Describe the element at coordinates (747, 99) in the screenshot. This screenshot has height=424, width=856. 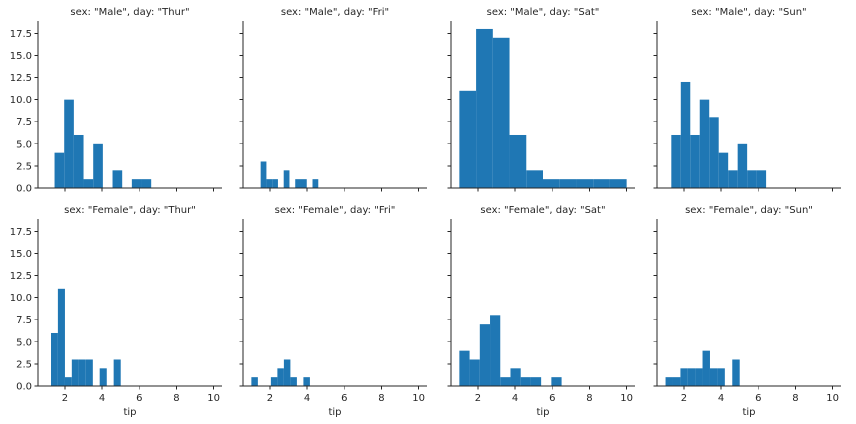
I see `facet-panel: sex: "Male", day: "Sun"` at that location.